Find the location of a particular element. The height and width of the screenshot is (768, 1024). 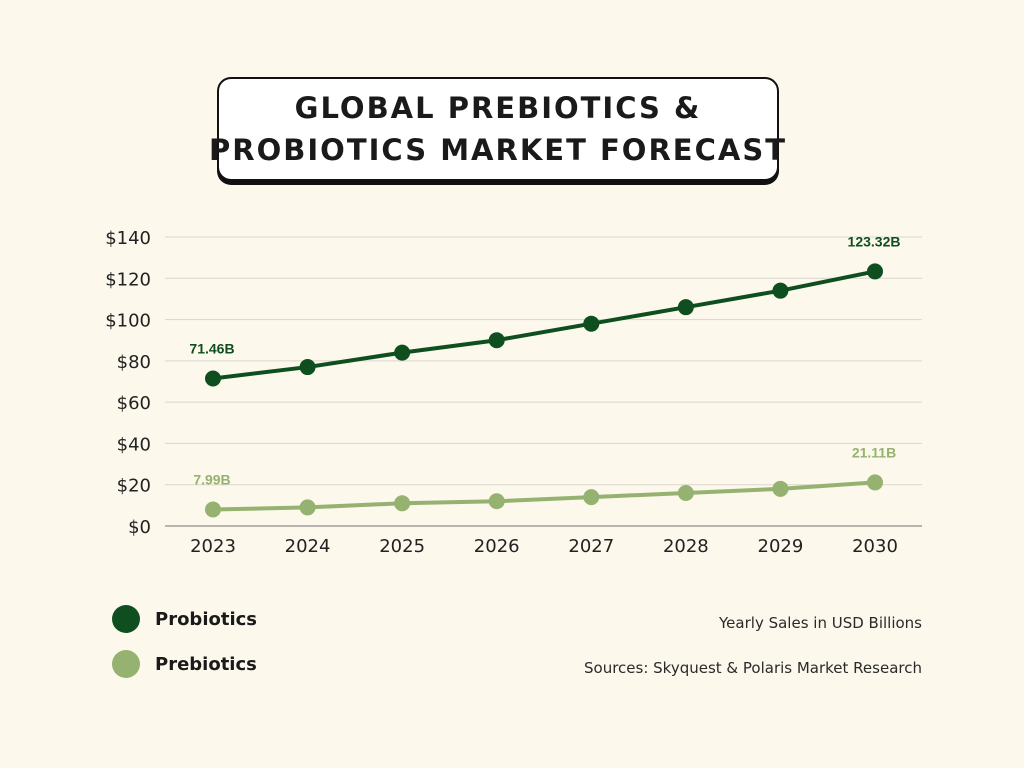

units-note: Yearly Sales in USD Billions is located at coordinates (820, 623).